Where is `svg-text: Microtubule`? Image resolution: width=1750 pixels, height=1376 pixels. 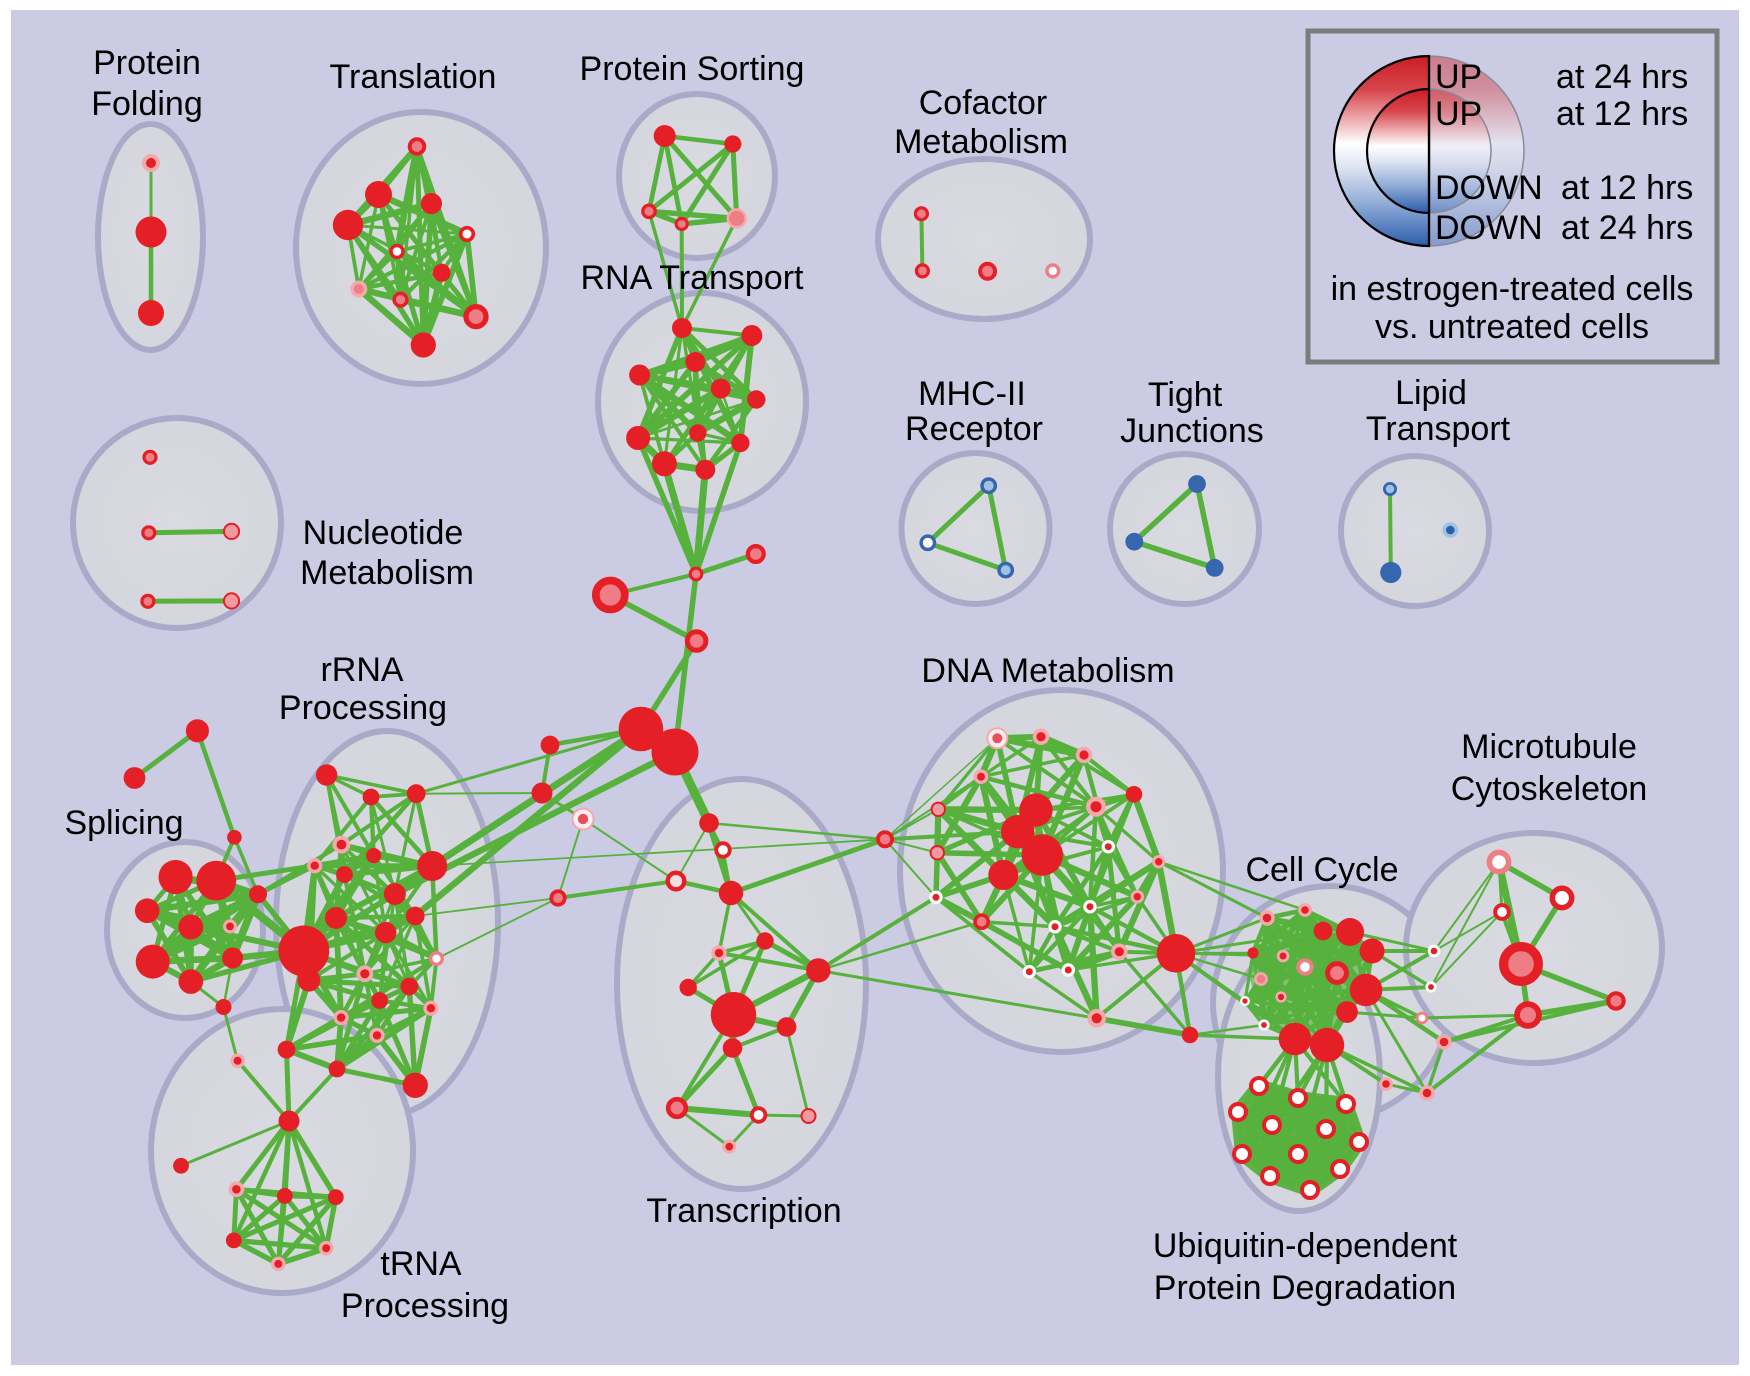
svg-text: Microtubule is located at coordinates (1549, 747).